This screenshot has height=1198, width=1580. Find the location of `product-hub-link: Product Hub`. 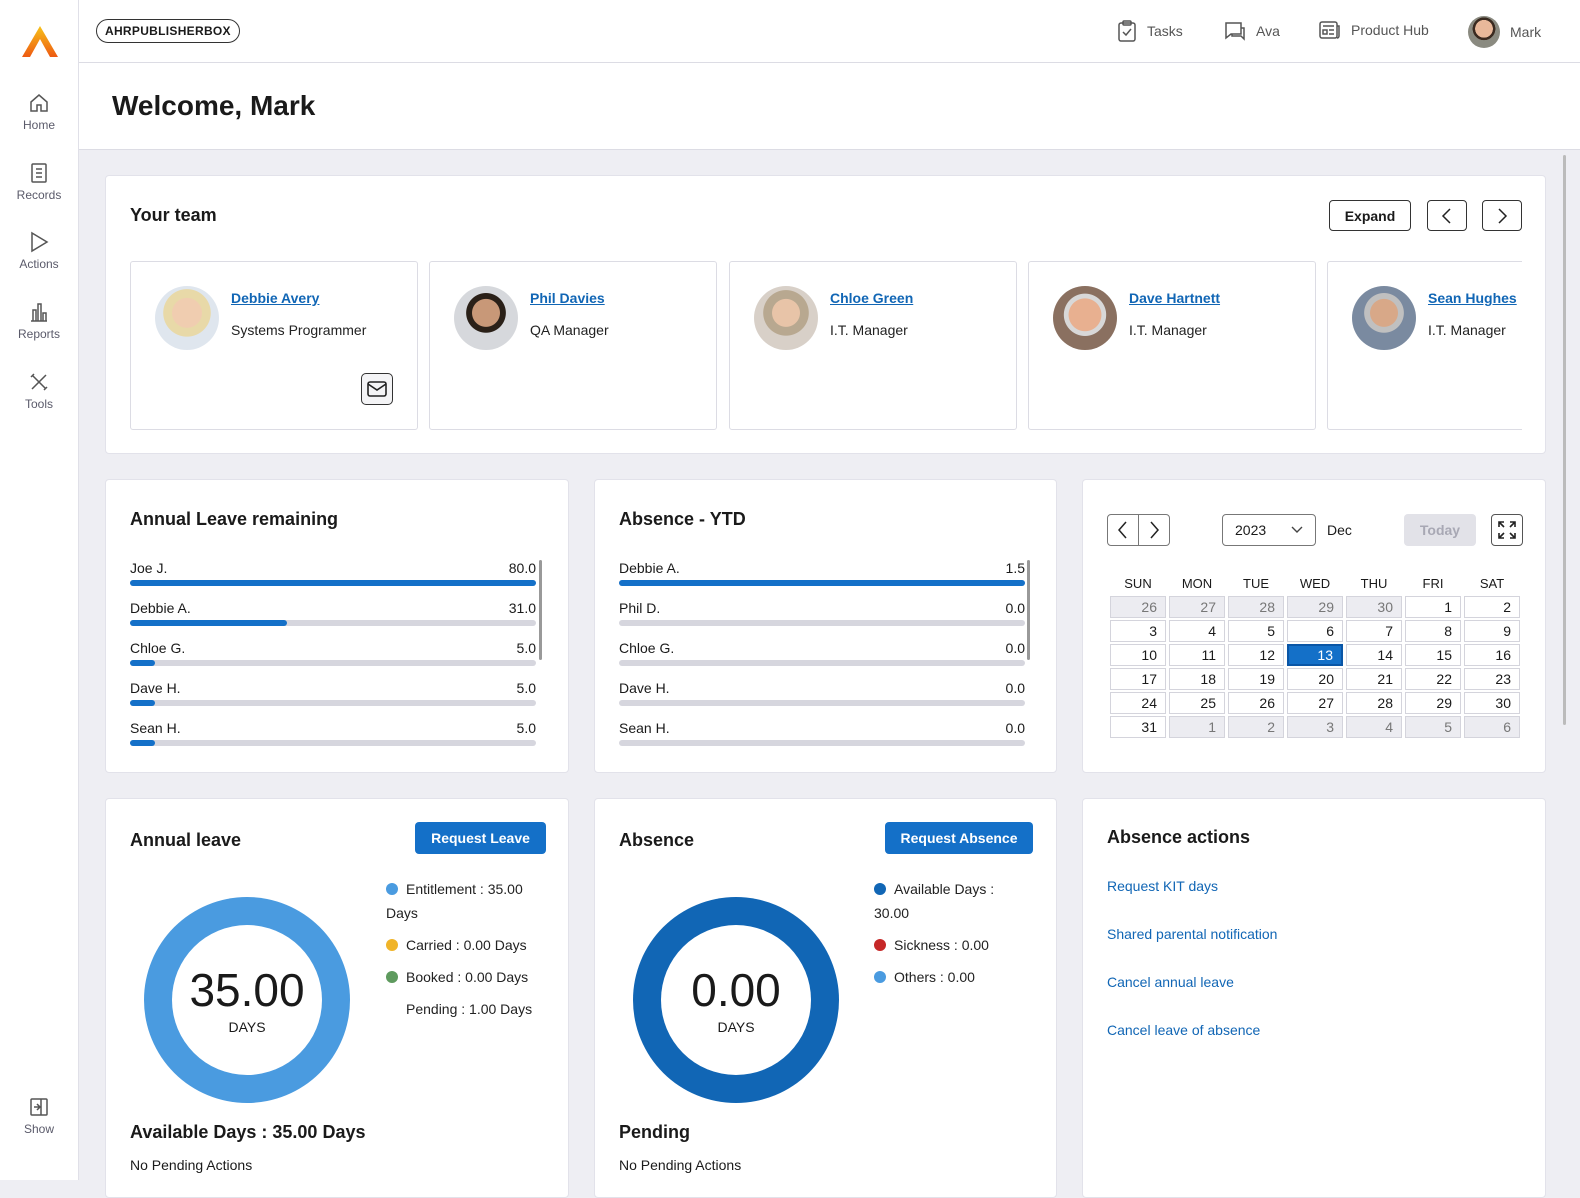

product-hub-link: Product Hub is located at coordinates (1374, 30).